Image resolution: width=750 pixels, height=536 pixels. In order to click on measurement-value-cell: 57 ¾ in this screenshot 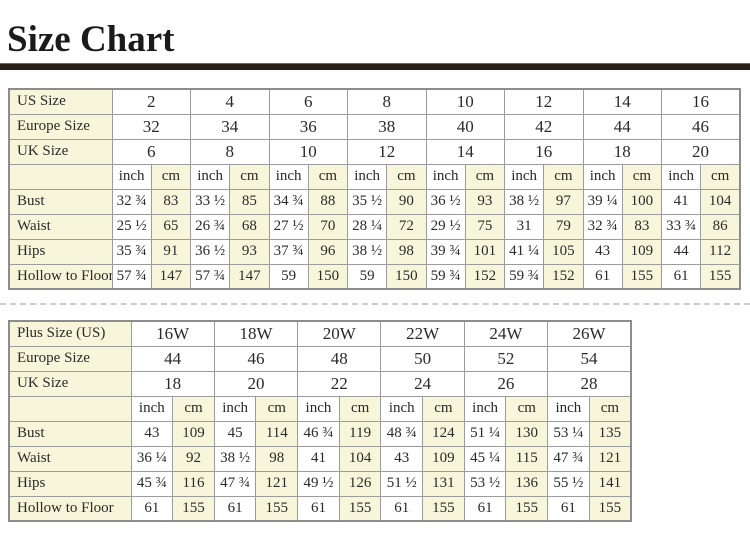, I will do `click(131, 276)`.